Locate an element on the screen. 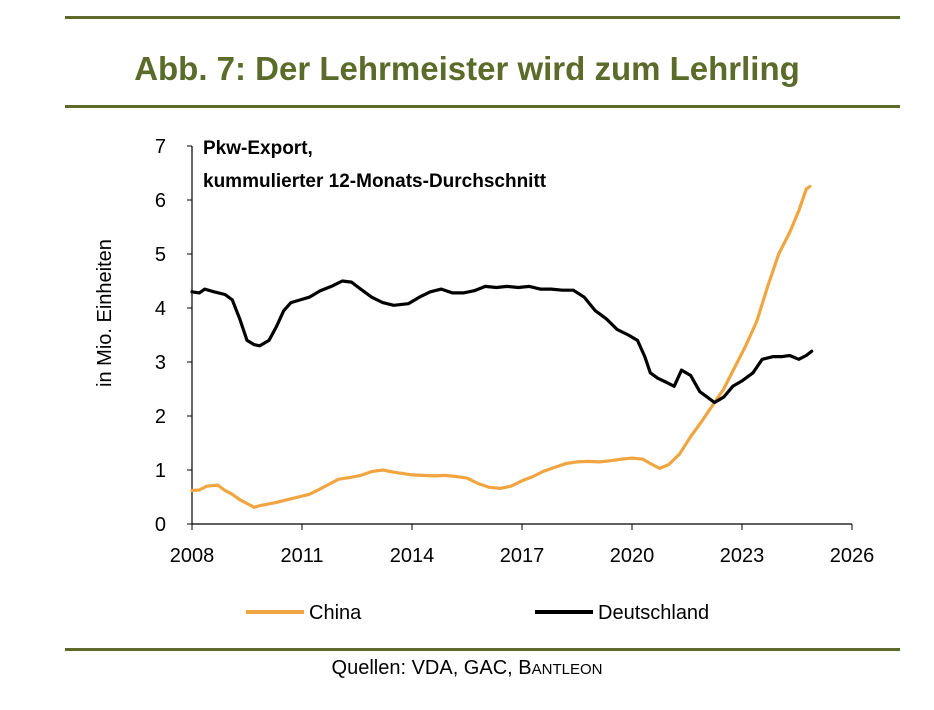  legend-label-deutschland: Deutschland is located at coordinates (653, 613).